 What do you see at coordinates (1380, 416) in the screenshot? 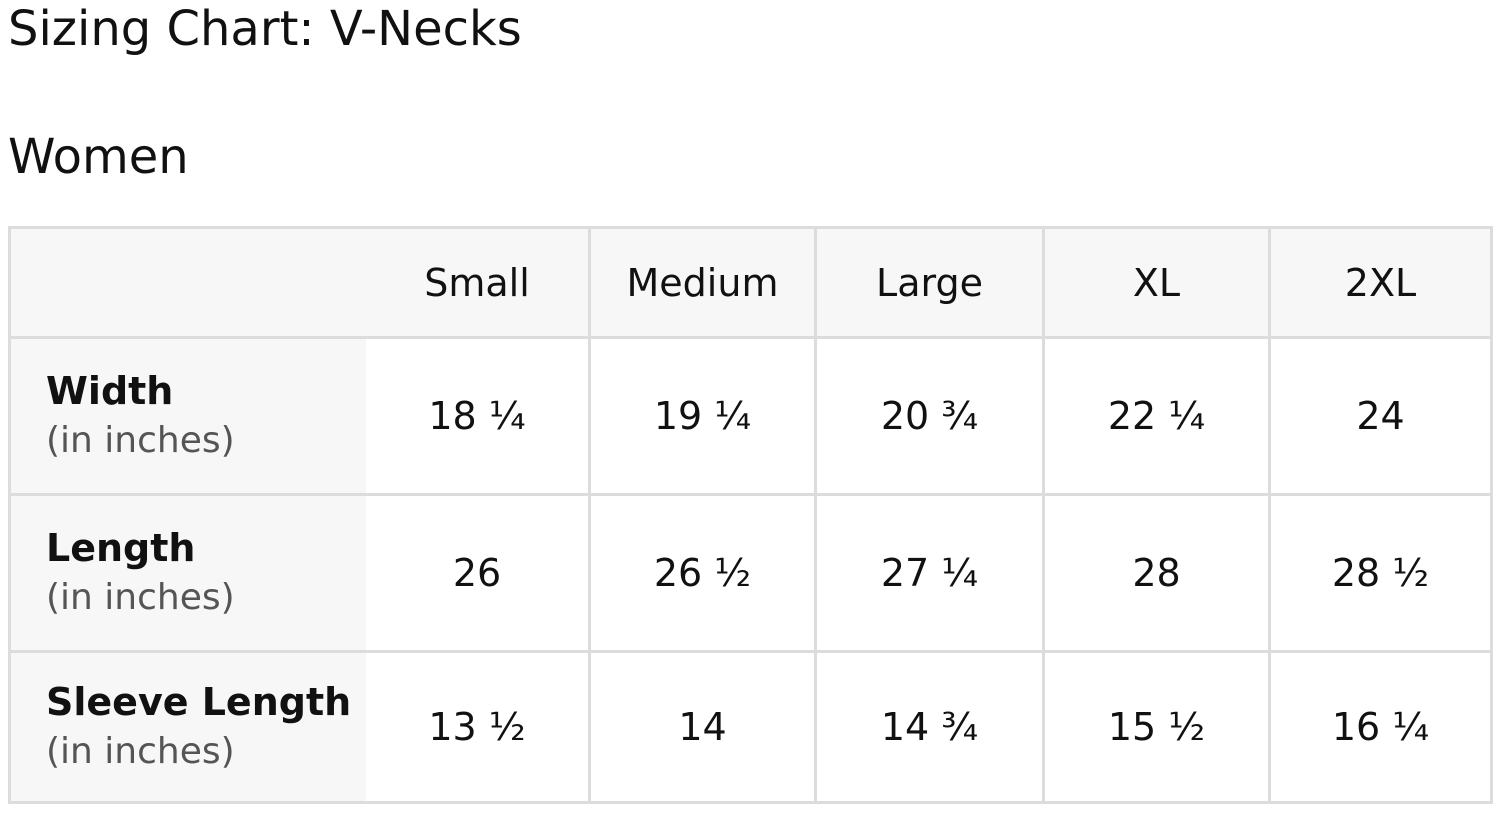
I see `value-width-2xl: 24` at bounding box center [1380, 416].